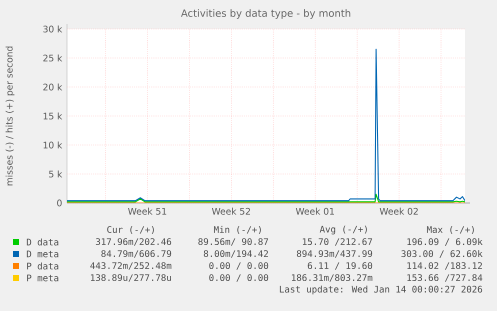 This screenshot has width=497, height=311. What do you see at coordinates (444, 278) in the screenshot?
I see `text: 153.66 /727.84` at bounding box center [444, 278].